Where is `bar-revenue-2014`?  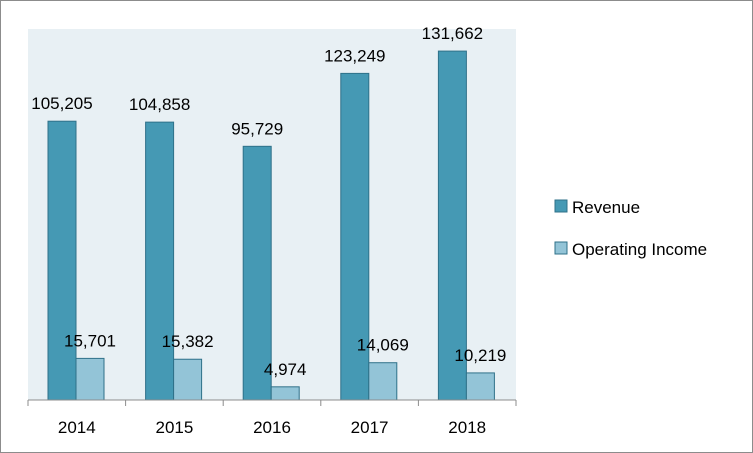
bar-revenue-2014 is located at coordinates (62, 260).